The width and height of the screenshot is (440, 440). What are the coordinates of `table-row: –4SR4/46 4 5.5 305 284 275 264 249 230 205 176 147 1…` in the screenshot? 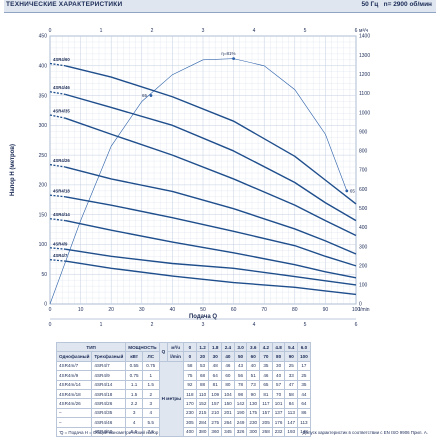 It's located at (183, 422).